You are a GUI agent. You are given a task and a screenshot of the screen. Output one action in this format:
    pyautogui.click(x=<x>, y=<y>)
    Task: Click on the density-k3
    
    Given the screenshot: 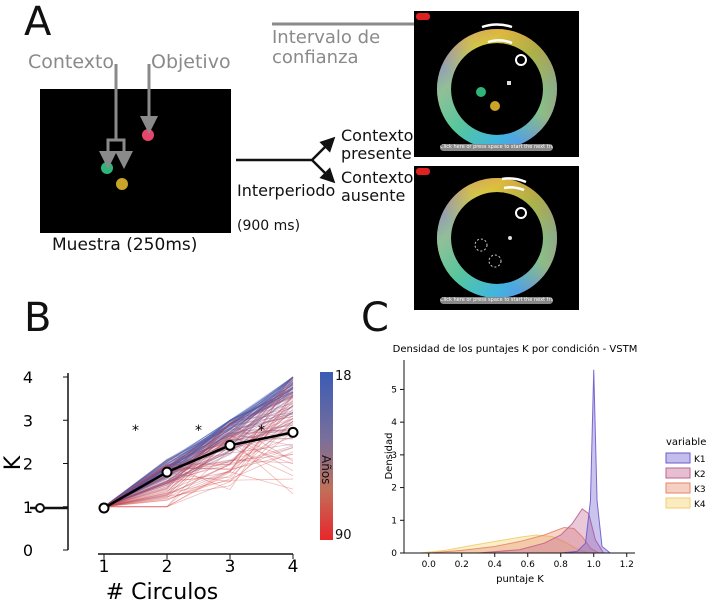 What is the action you would take?
    pyautogui.click(x=514, y=540)
    